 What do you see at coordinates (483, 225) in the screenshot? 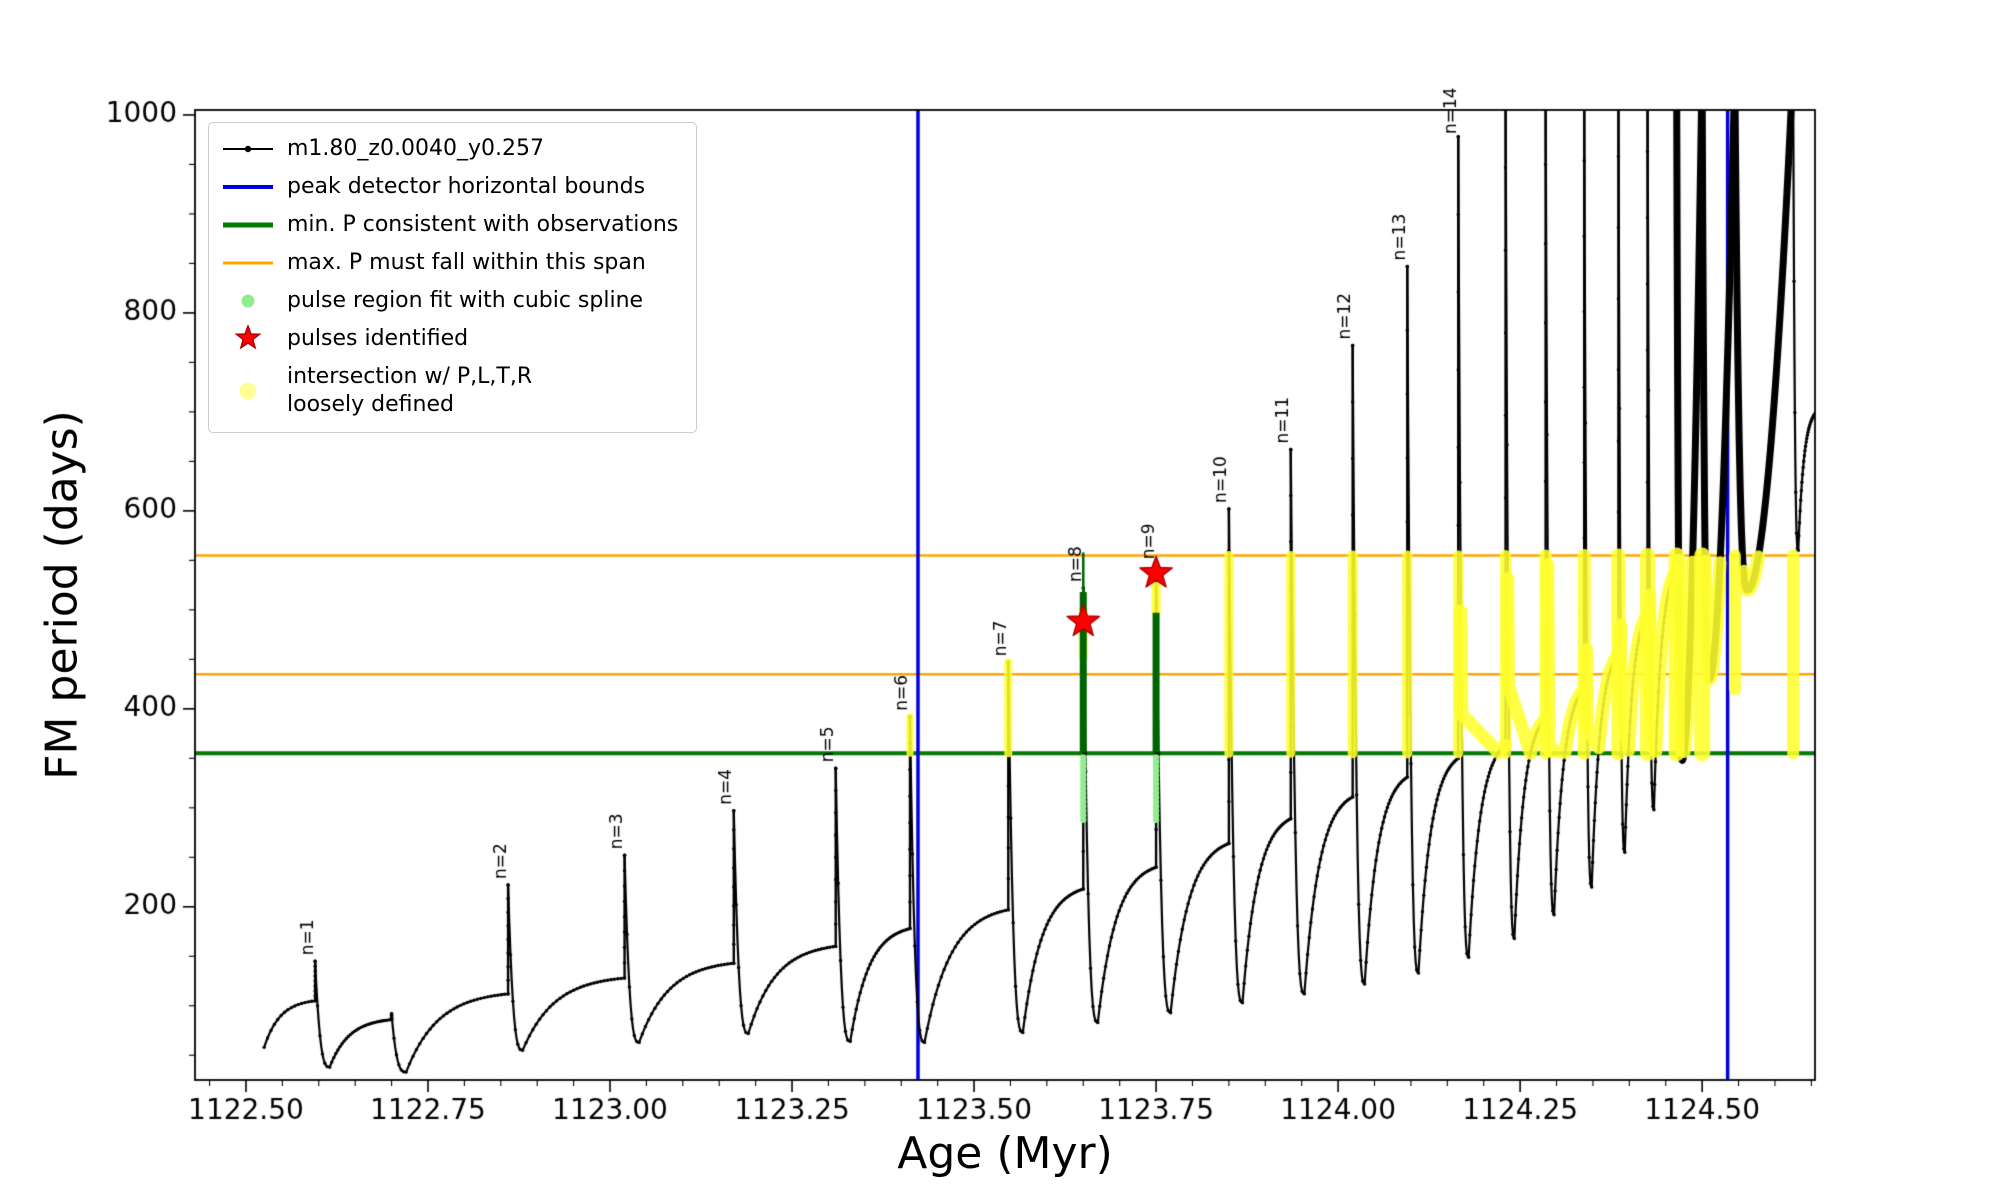
I see `legend-label: min. P consistent with observations` at bounding box center [483, 225].